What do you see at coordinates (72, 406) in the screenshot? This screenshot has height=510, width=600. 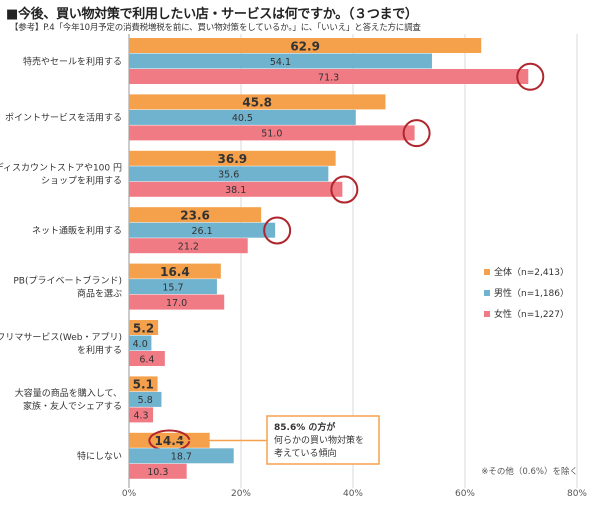 I see `category-label: 家族・友人でシェアする` at bounding box center [72, 406].